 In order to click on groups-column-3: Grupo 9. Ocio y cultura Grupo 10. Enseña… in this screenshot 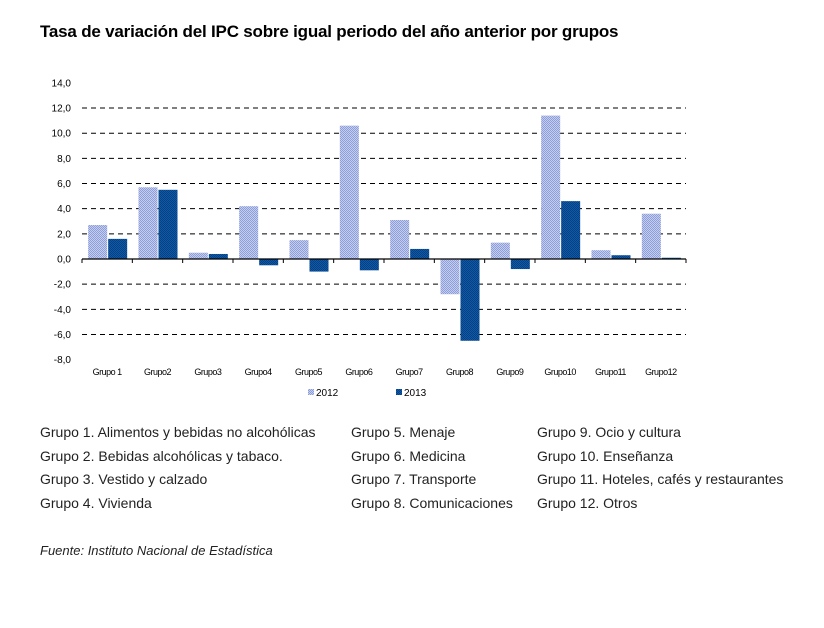, I will do `click(660, 471)`.